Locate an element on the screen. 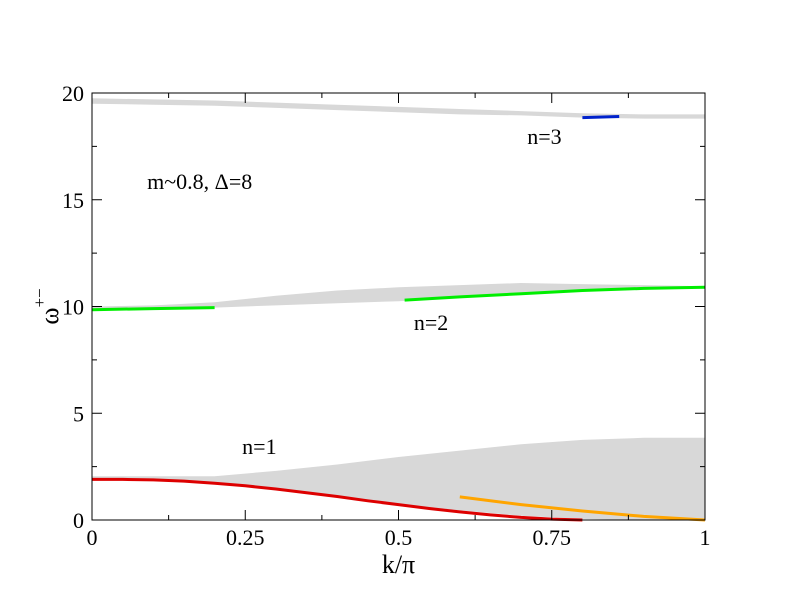 The image size is (792, 612). x-axis-label: k/π is located at coordinates (398, 564).